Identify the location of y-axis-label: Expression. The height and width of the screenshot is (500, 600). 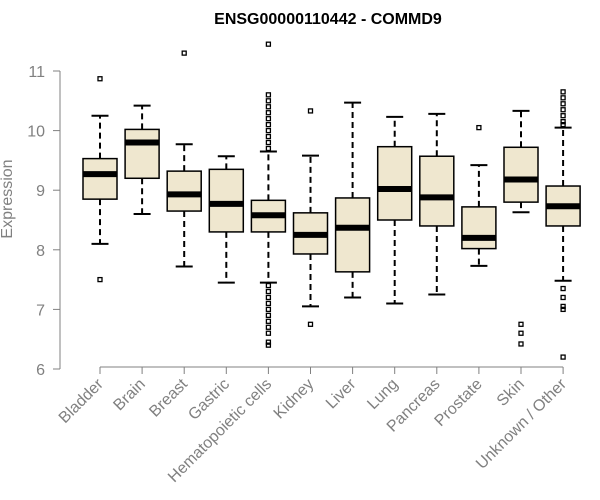
(8, 198).